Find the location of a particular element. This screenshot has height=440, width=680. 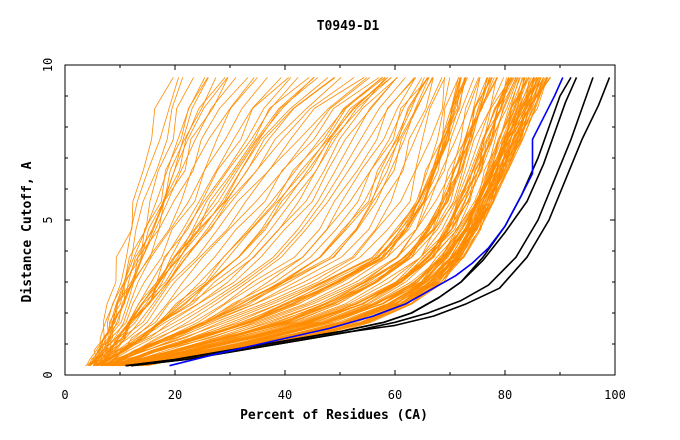

chart-title: T0949-D1 is located at coordinates (348, 26).